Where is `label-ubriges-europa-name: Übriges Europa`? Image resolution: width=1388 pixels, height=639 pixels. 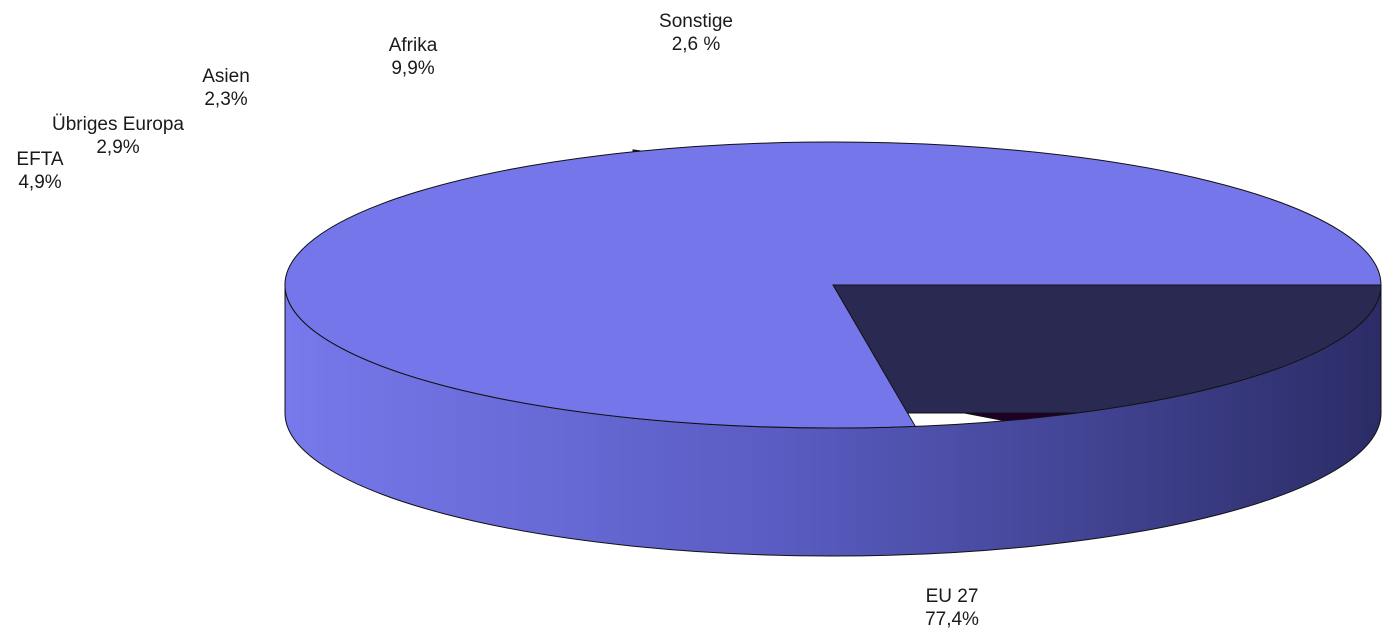 label-ubriges-europa-name: Übriges Europa is located at coordinates (118, 124).